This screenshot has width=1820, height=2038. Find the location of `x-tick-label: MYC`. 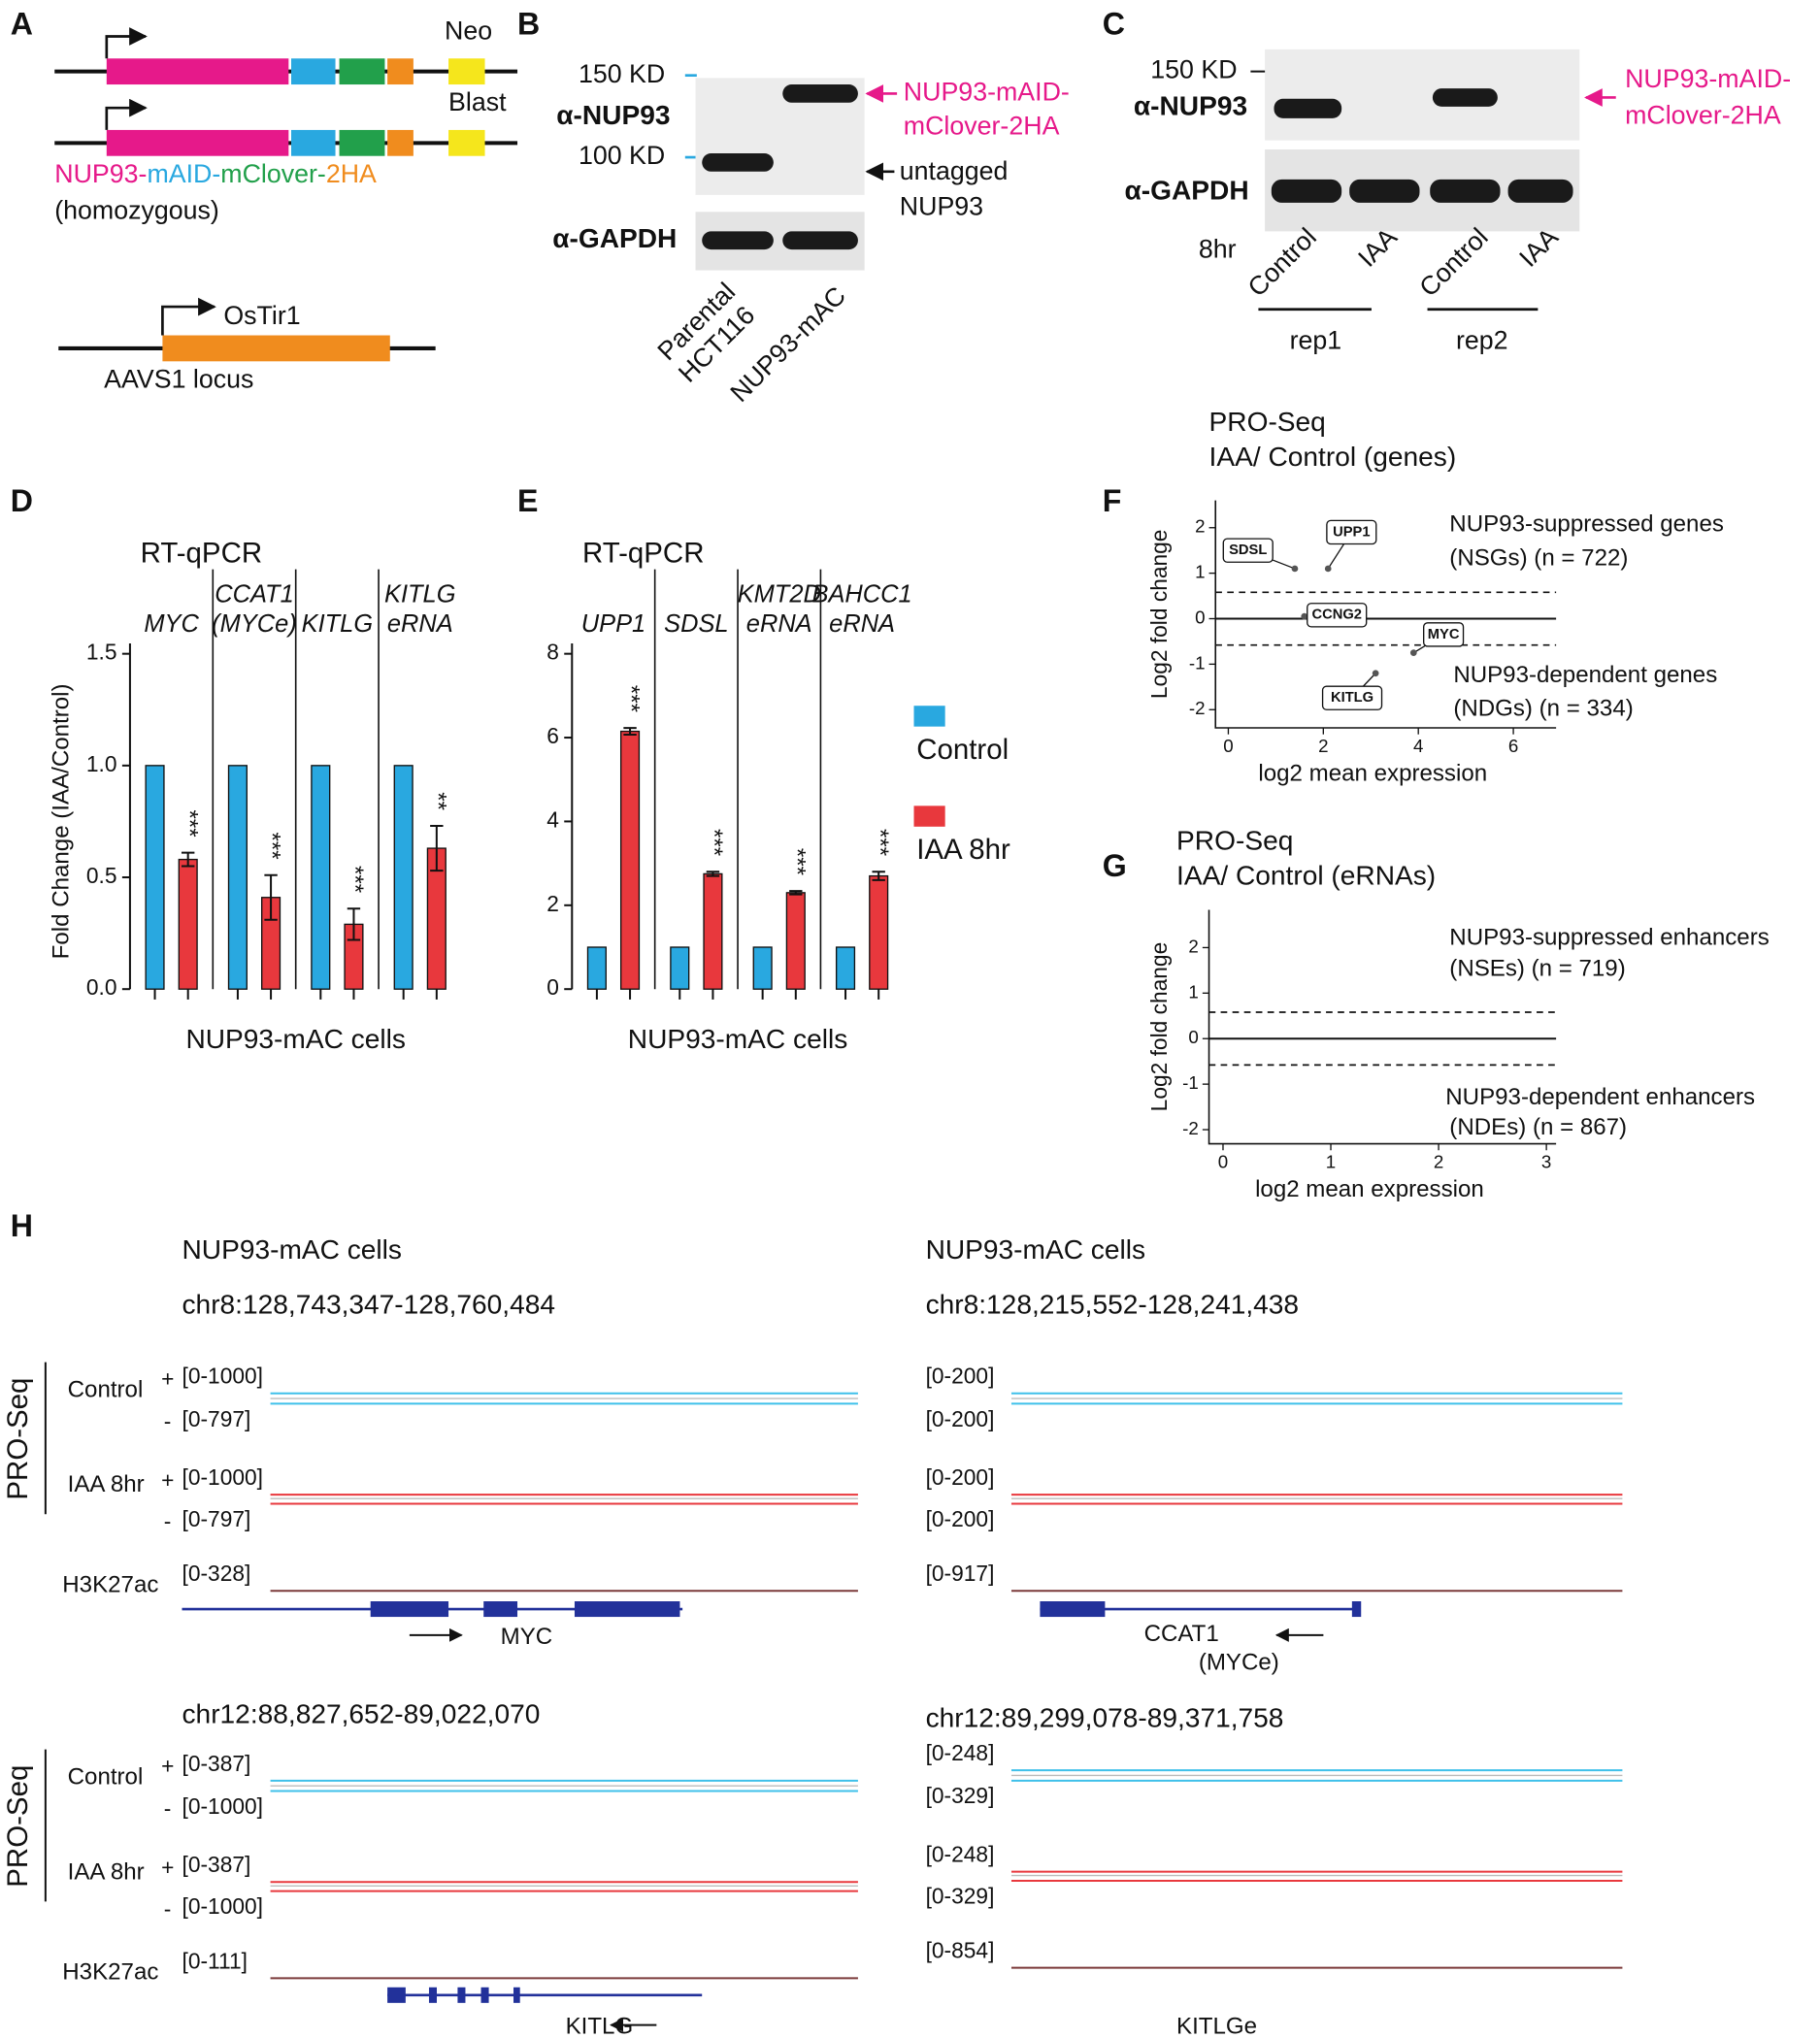

x-tick-label: MYC is located at coordinates (171, 624).